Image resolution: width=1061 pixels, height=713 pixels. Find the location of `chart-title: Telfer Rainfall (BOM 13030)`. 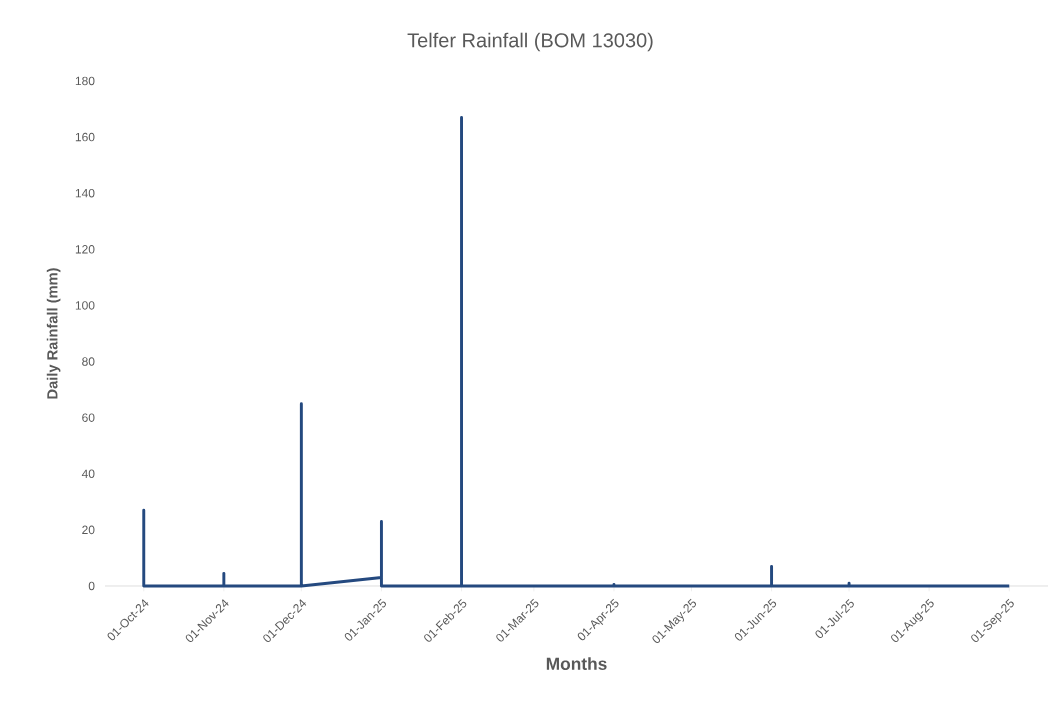

chart-title: Telfer Rainfall (BOM 13030) is located at coordinates (530, 42).